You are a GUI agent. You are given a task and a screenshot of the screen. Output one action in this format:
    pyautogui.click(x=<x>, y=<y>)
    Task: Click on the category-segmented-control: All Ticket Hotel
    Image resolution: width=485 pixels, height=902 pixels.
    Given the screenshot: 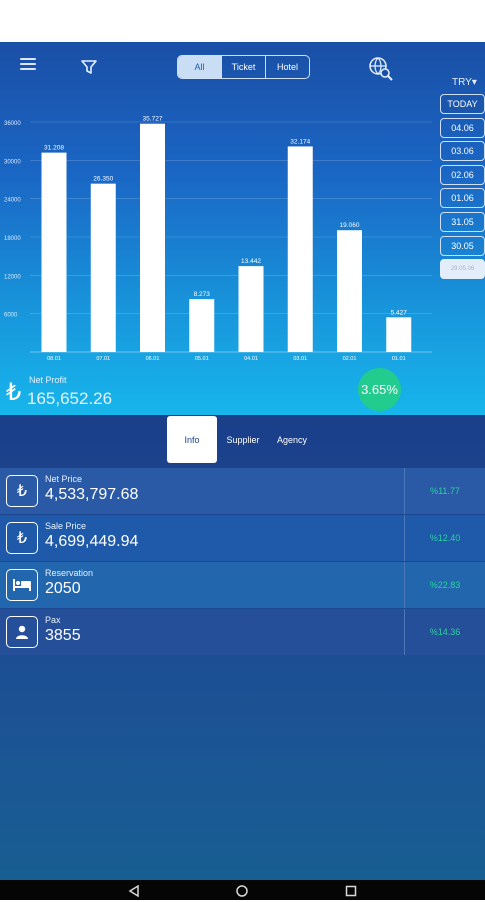 What is the action you would take?
    pyautogui.click(x=243, y=67)
    